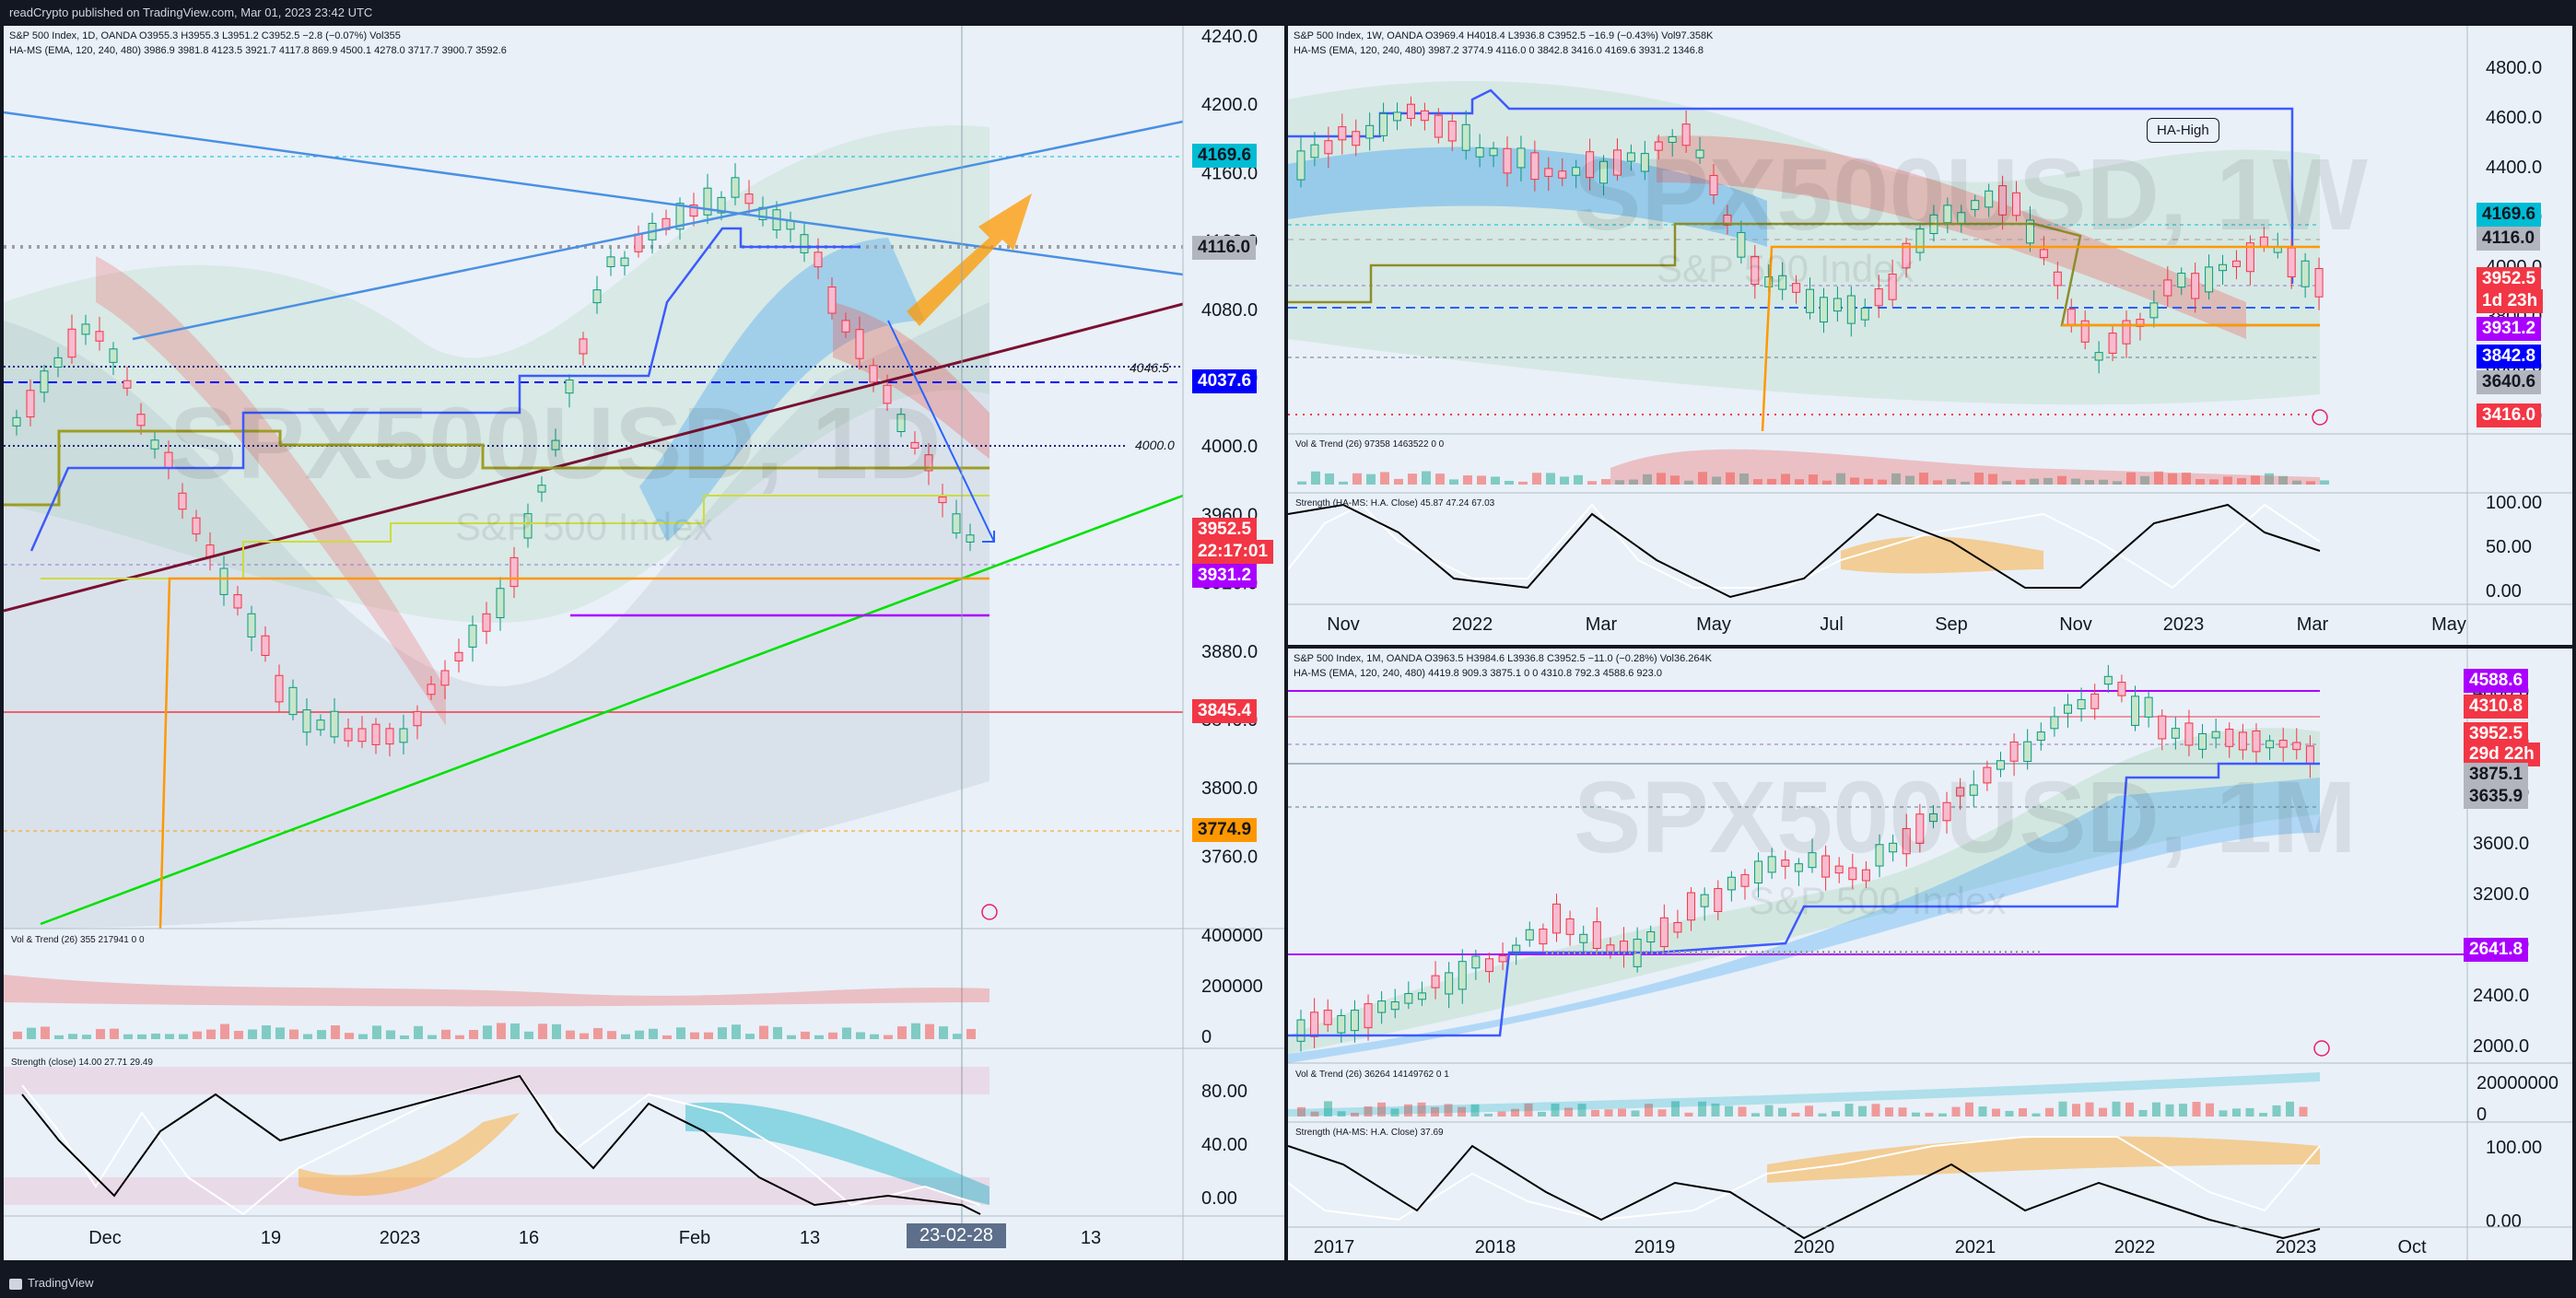 The image size is (2576, 1298). What do you see at coordinates (2313, 624) in the screenshot?
I see `weekly-x-tick: Mar` at bounding box center [2313, 624].